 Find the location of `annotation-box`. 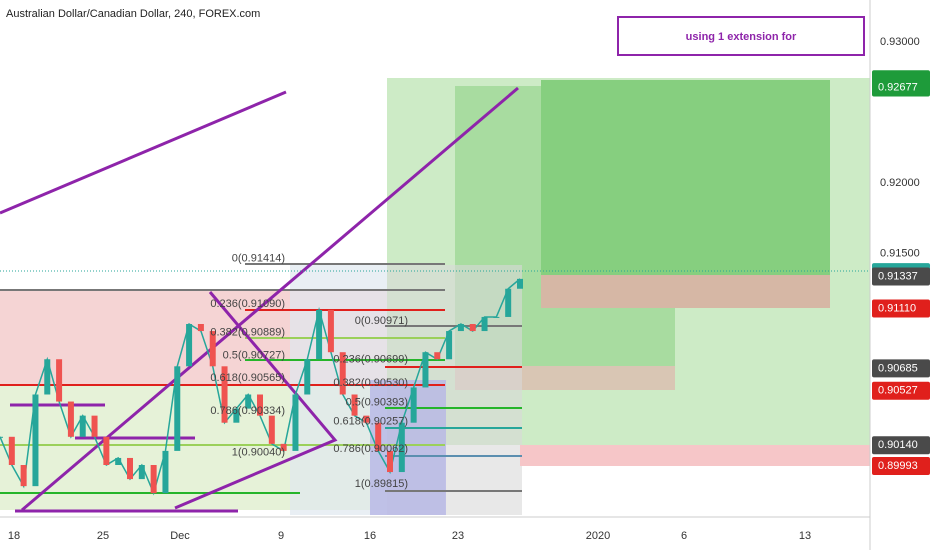

annotation-box is located at coordinates (741, 36).